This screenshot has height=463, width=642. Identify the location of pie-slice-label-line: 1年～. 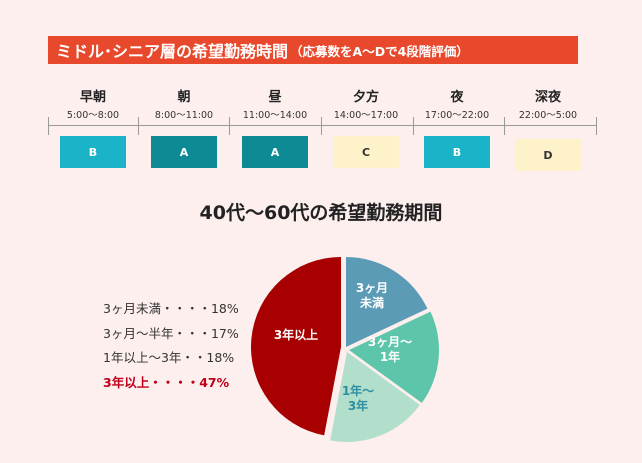
(358, 390).